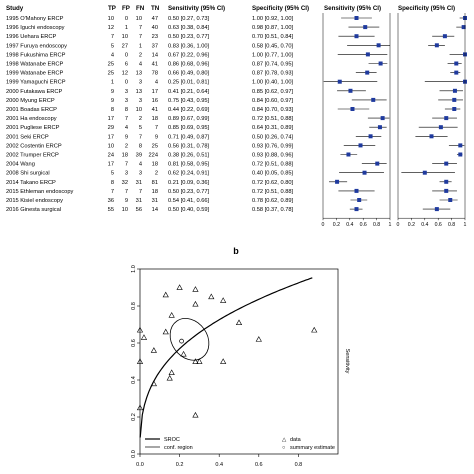 Image resolution: width=474 pixels, height=474 pixels. Describe the element at coordinates (465, 225) in the screenshot. I see `specificity-tick-label: 1` at that location.